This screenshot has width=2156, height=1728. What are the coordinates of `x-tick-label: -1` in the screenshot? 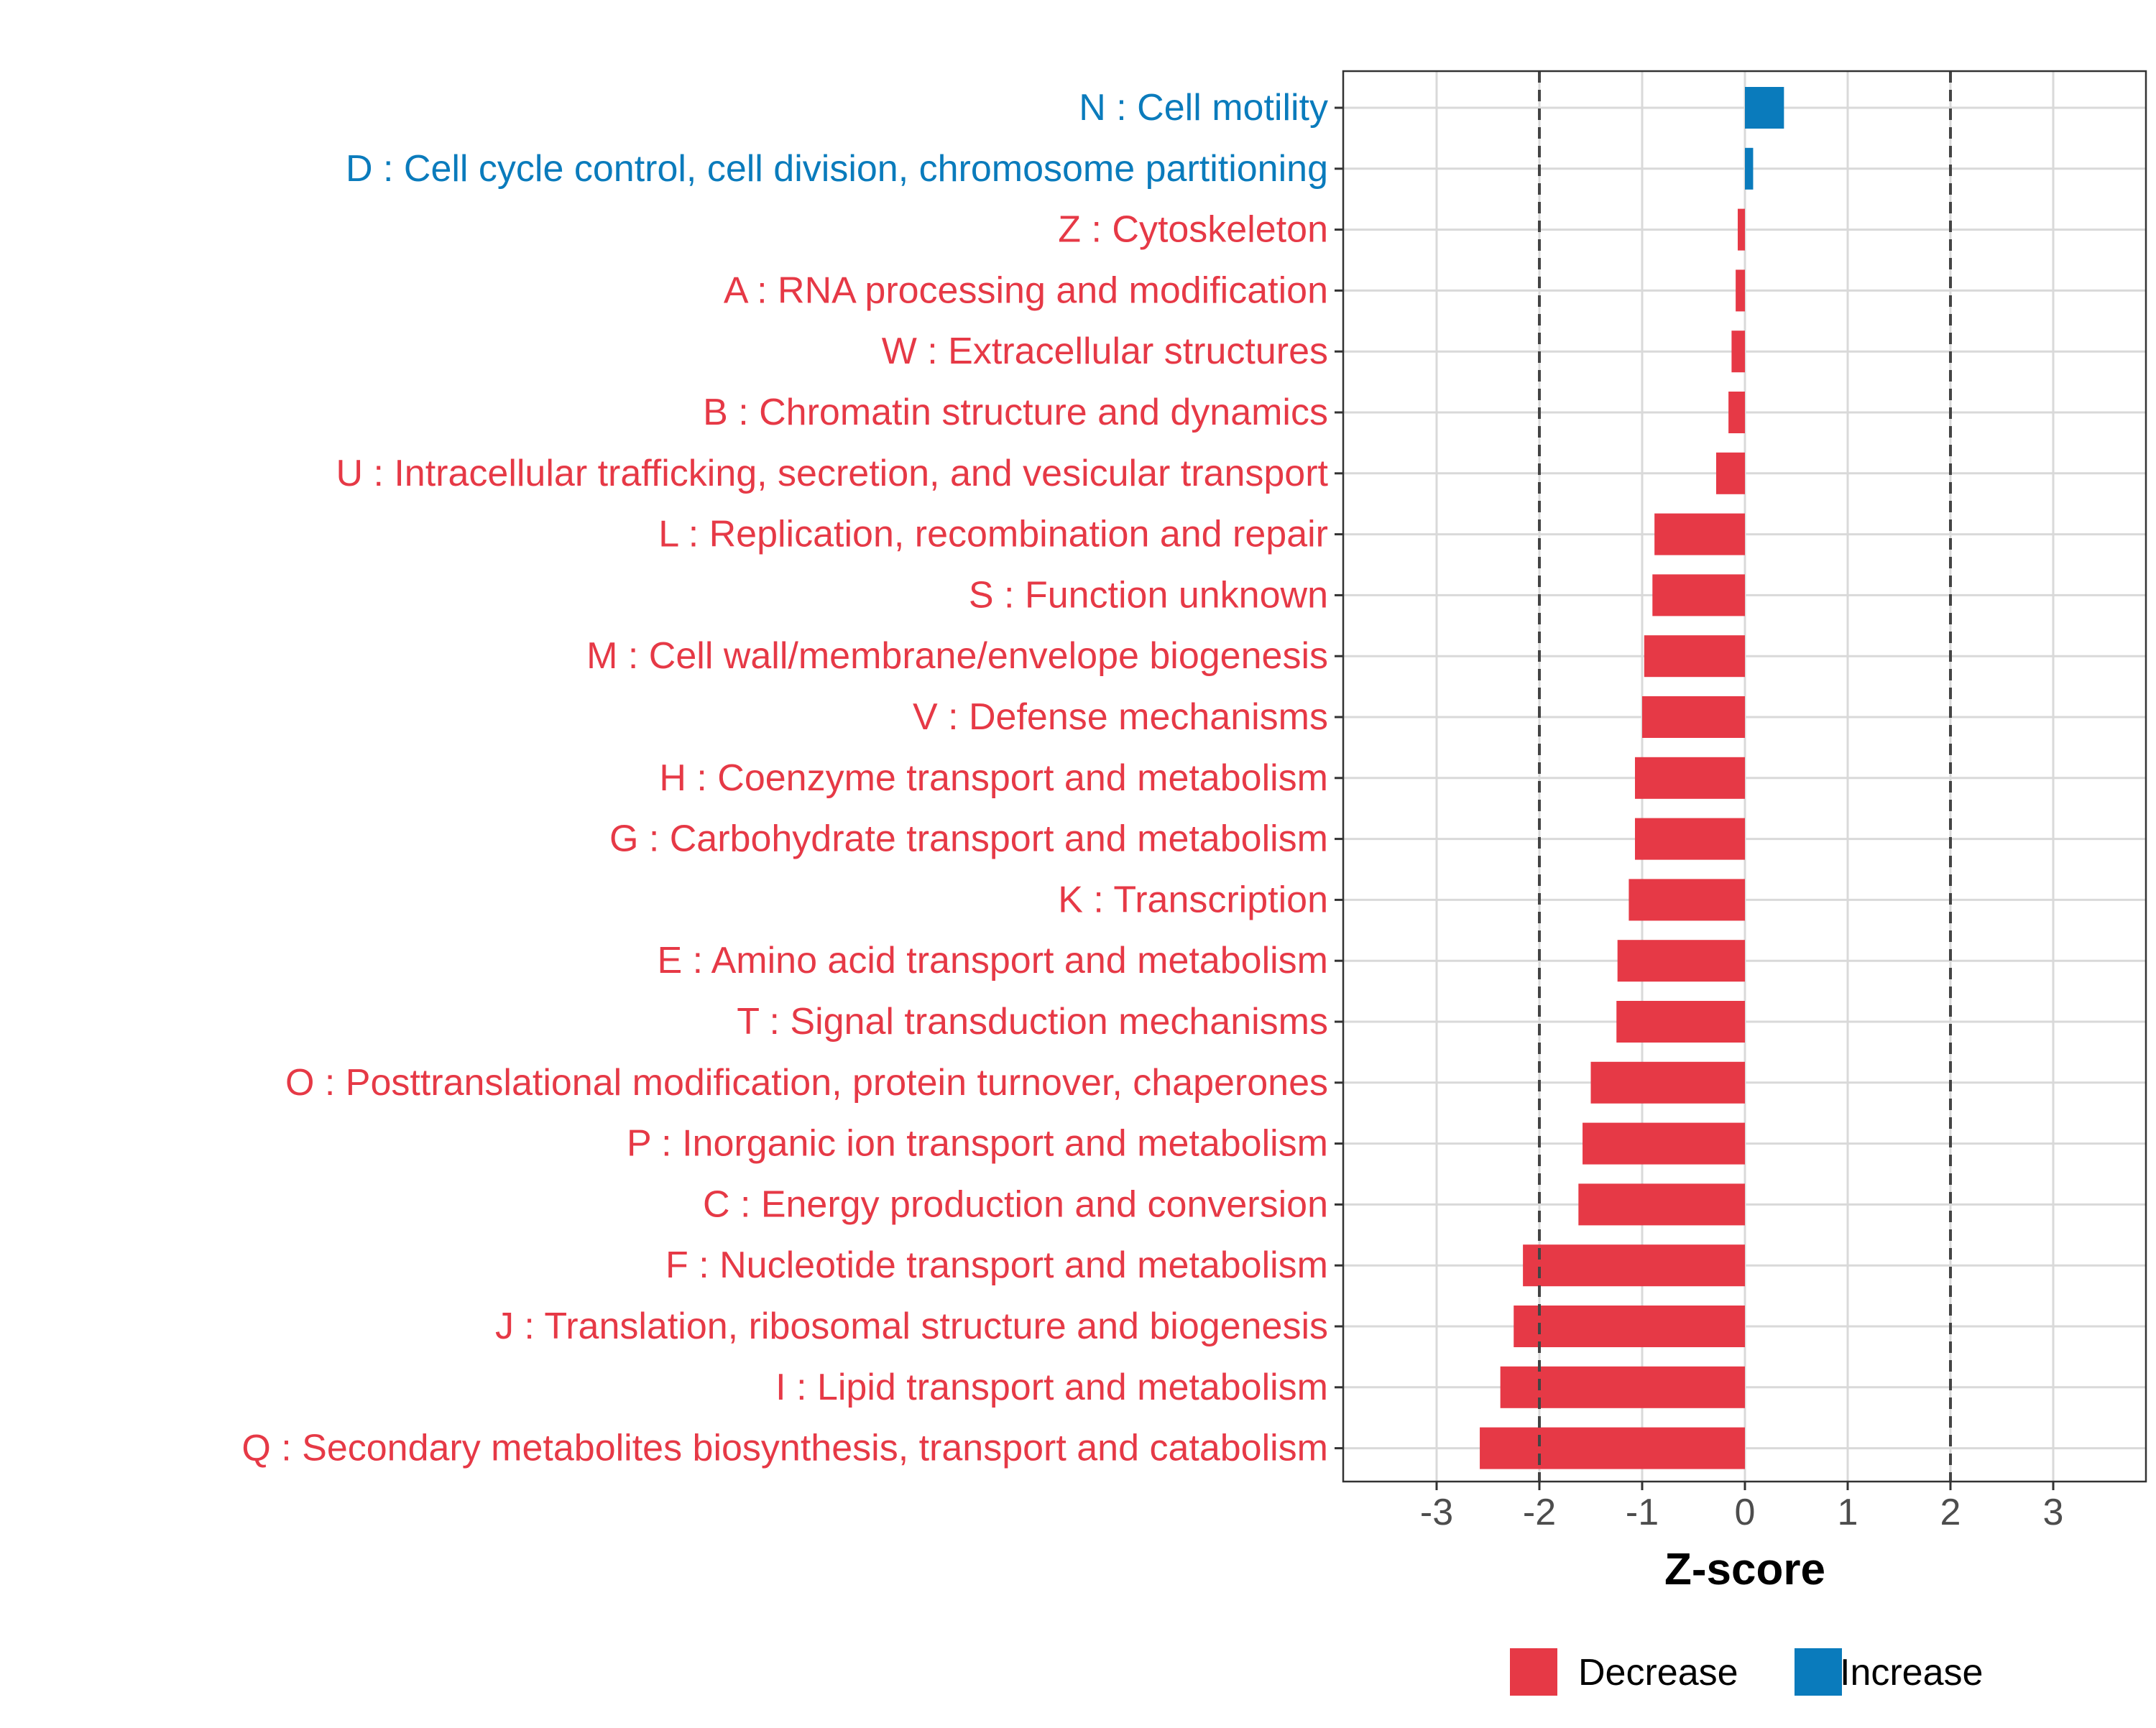 It's located at (1643, 1513).